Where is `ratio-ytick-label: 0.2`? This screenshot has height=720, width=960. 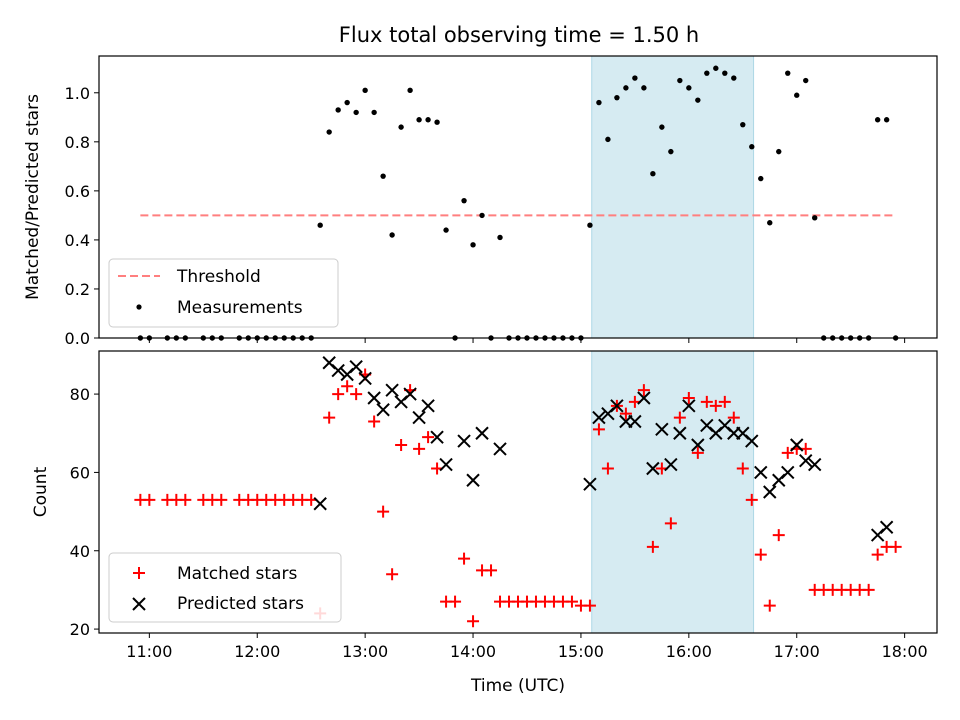
ratio-ytick-label: 0.2 is located at coordinates (77, 289).